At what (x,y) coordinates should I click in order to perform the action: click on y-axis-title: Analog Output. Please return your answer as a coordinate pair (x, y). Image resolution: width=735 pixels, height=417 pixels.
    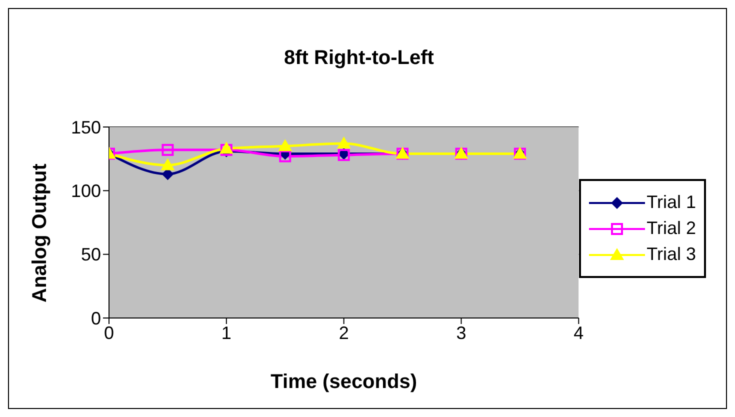
    Looking at the image, I should click on (40, 232).